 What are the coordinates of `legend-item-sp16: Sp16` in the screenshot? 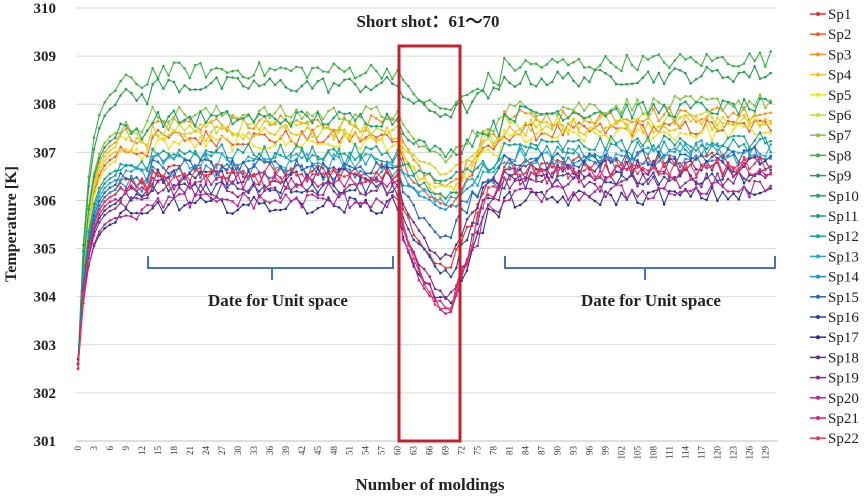 It's located at (834, 318).